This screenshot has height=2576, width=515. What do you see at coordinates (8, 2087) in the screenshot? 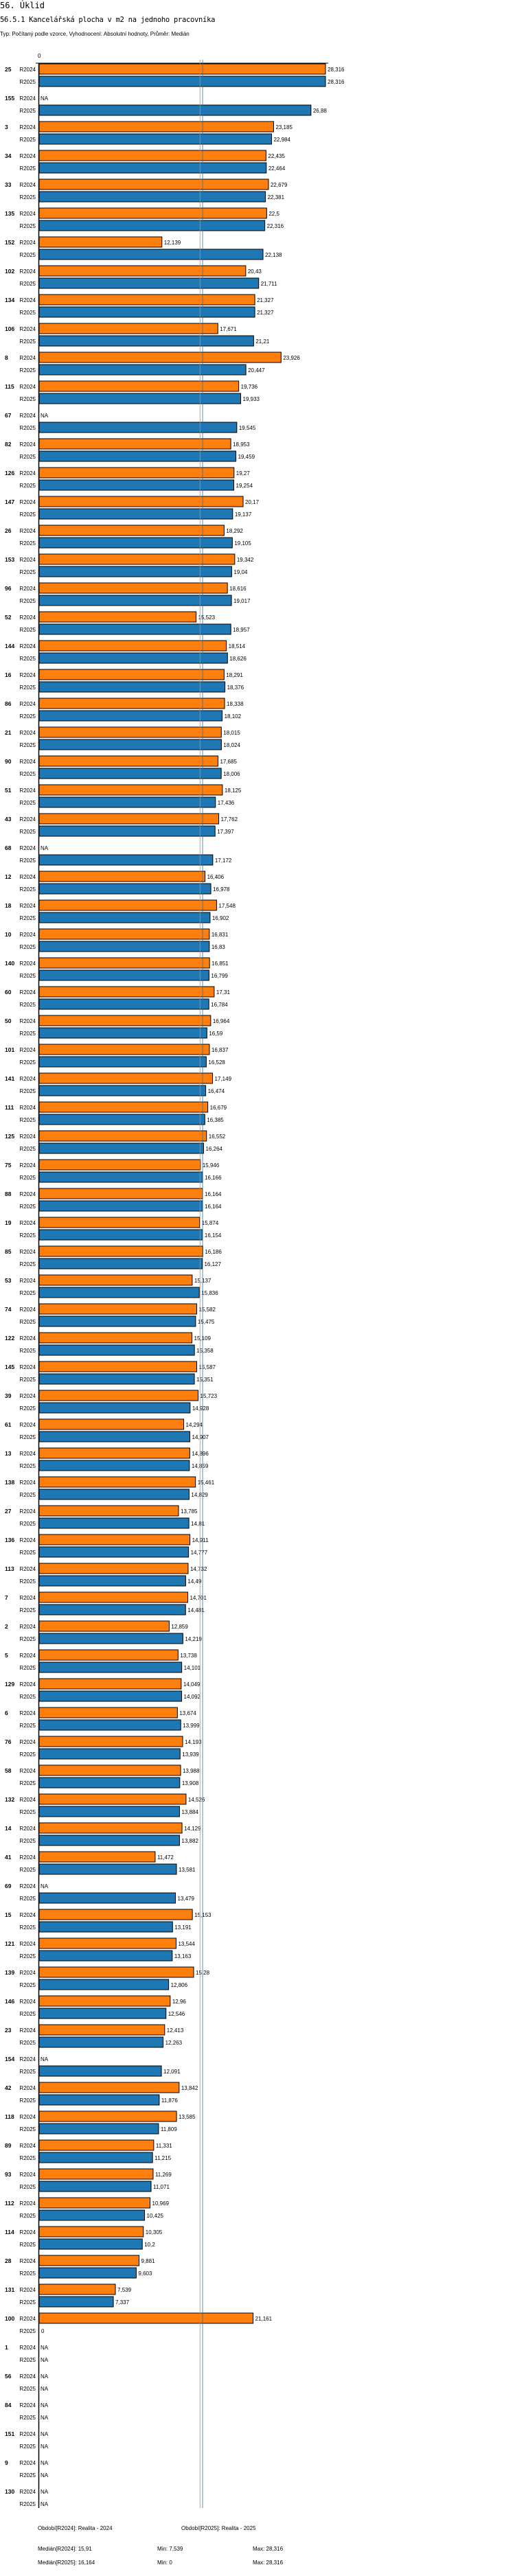
I see `group-label: 42` at bounding box center [8, 2087].